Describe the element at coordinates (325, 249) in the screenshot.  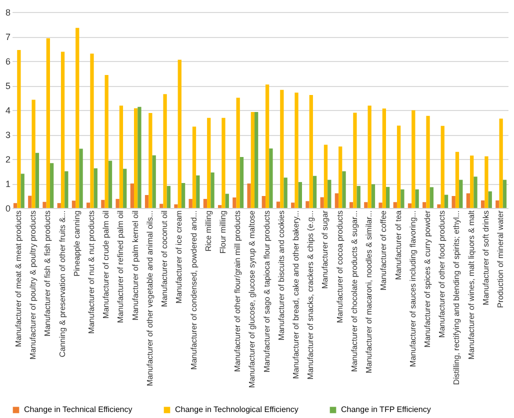
I see `x-tick-label: Manufacturer of sugar` at that location.